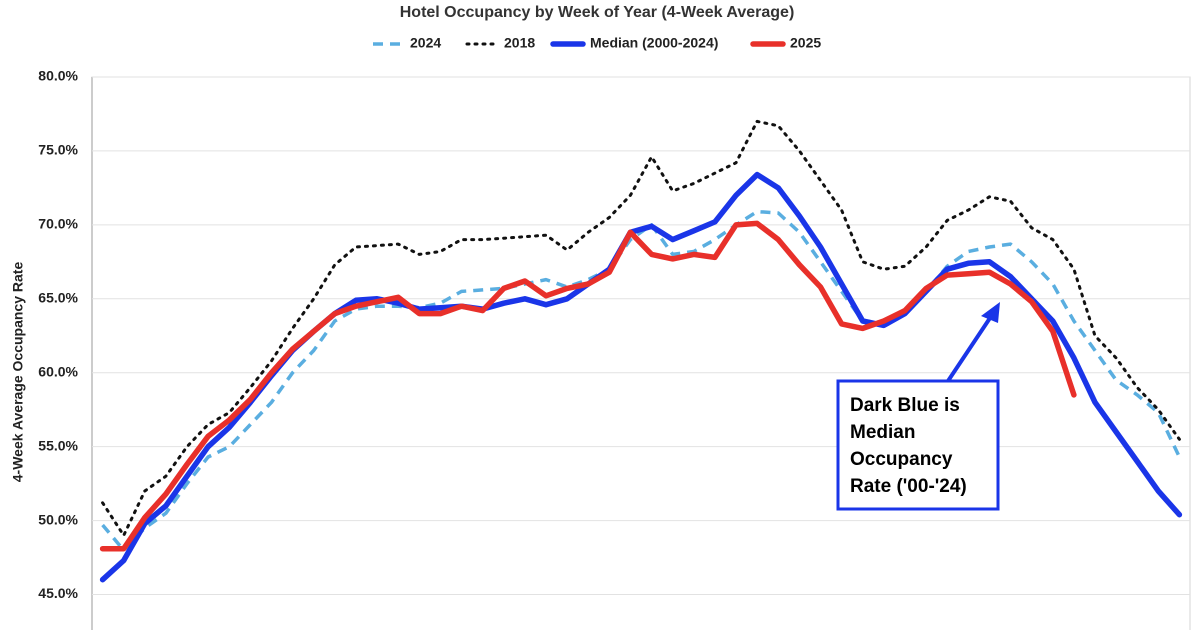 This screenshot has width=1200, height=630. Describe the element at coordinates (425, 43) in the screenshot. I see `legend-label: 2024` at that location.